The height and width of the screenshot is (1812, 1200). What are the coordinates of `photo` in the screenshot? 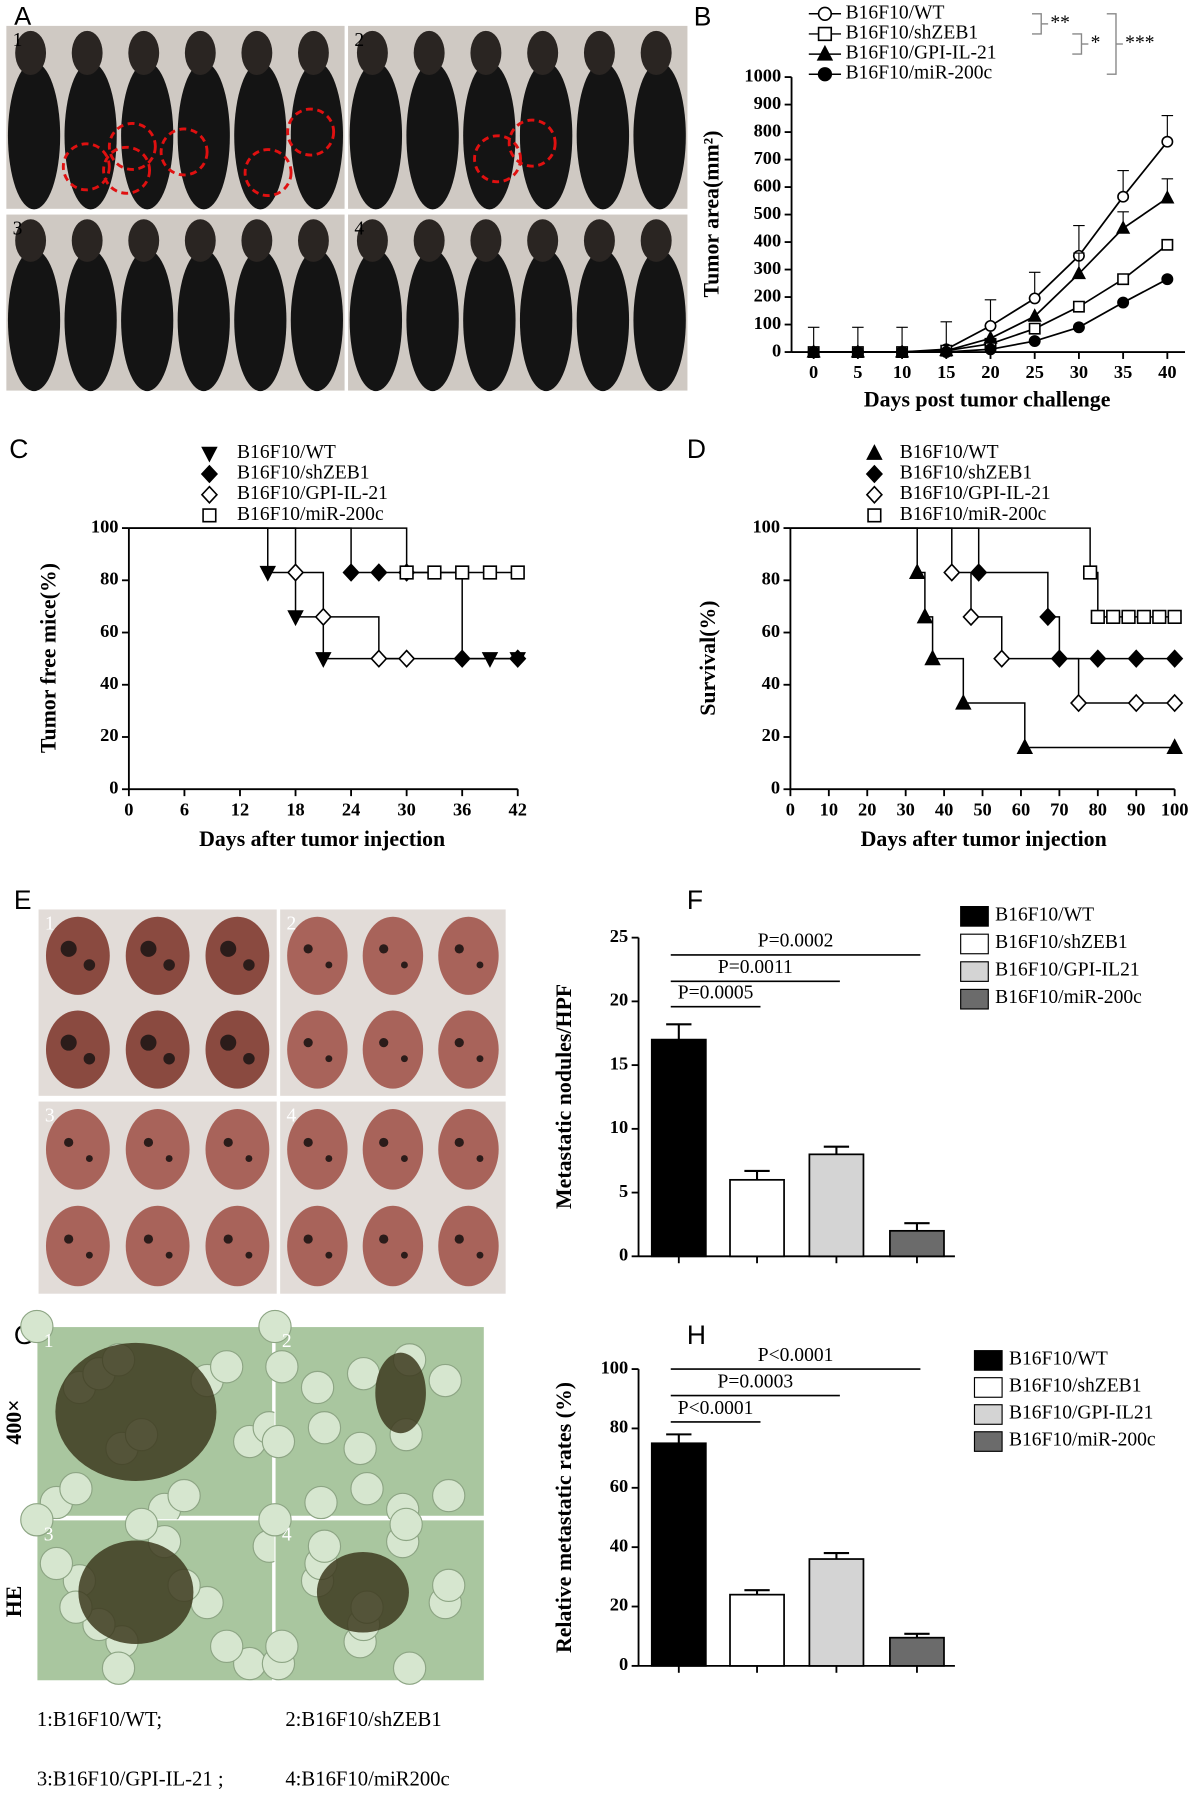 It's located at (175, 302).